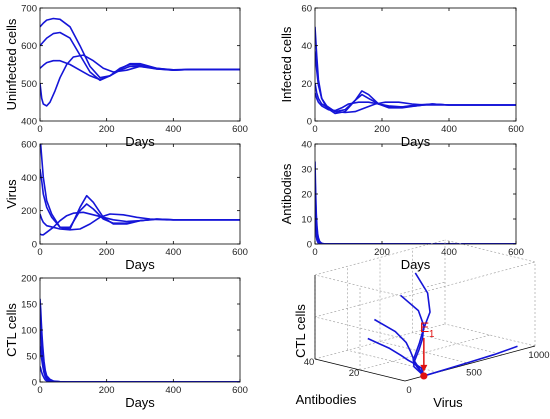 This screenshot has height=419, width=550. What do you see at coordinates (29, 9) in the screenshot?
I see `y-tick-label: 700` at bounding box center [29, 9].